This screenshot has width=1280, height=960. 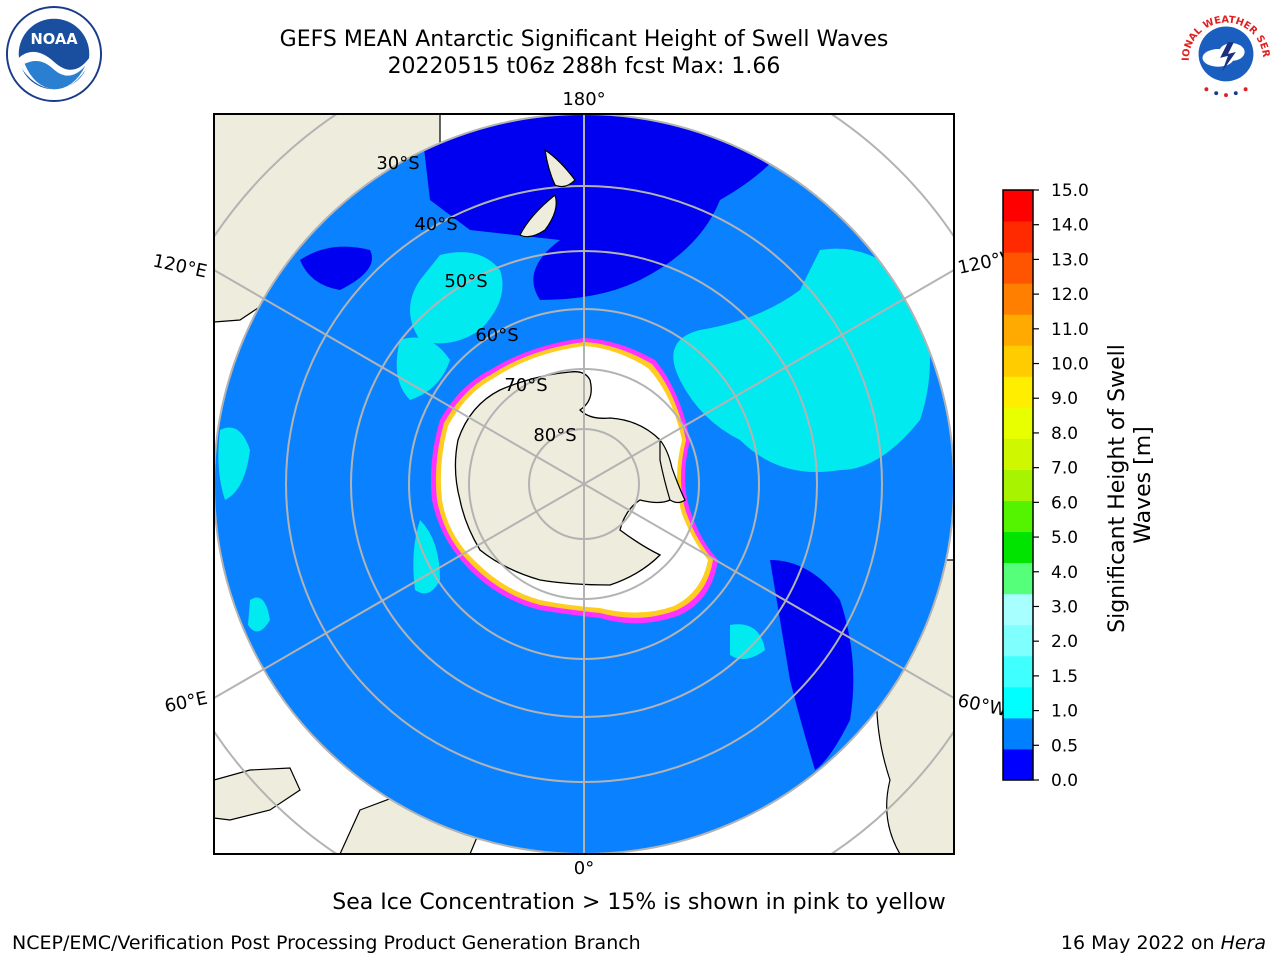 I want to click on colorbar-tick-label: 3.0, so click(x=1064, y=607).